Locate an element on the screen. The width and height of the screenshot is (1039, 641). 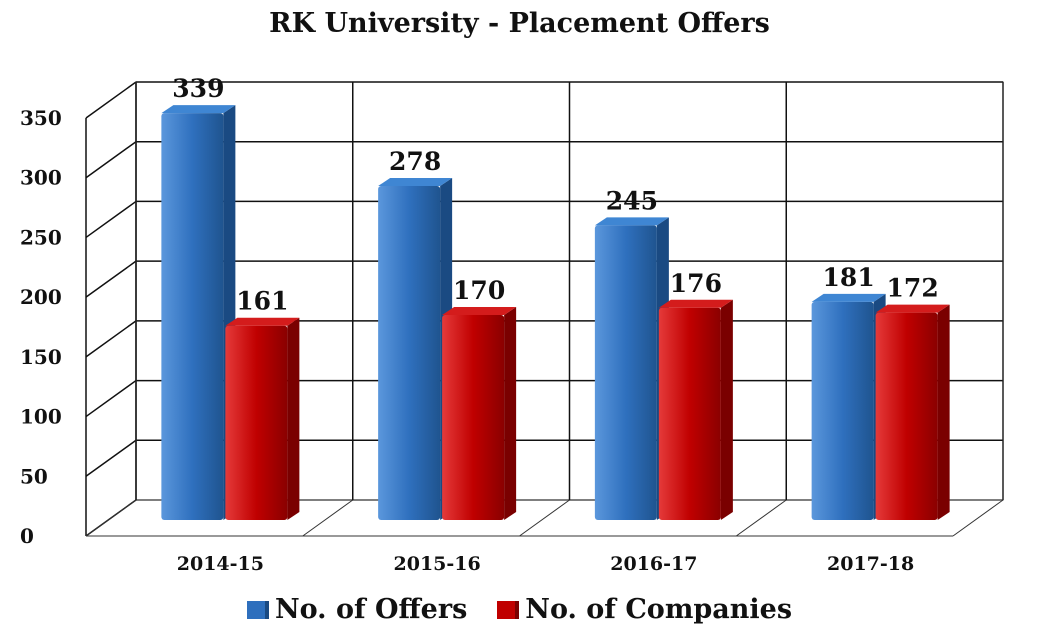
y-tick-label: 50 is located at coordinates (34, 476).